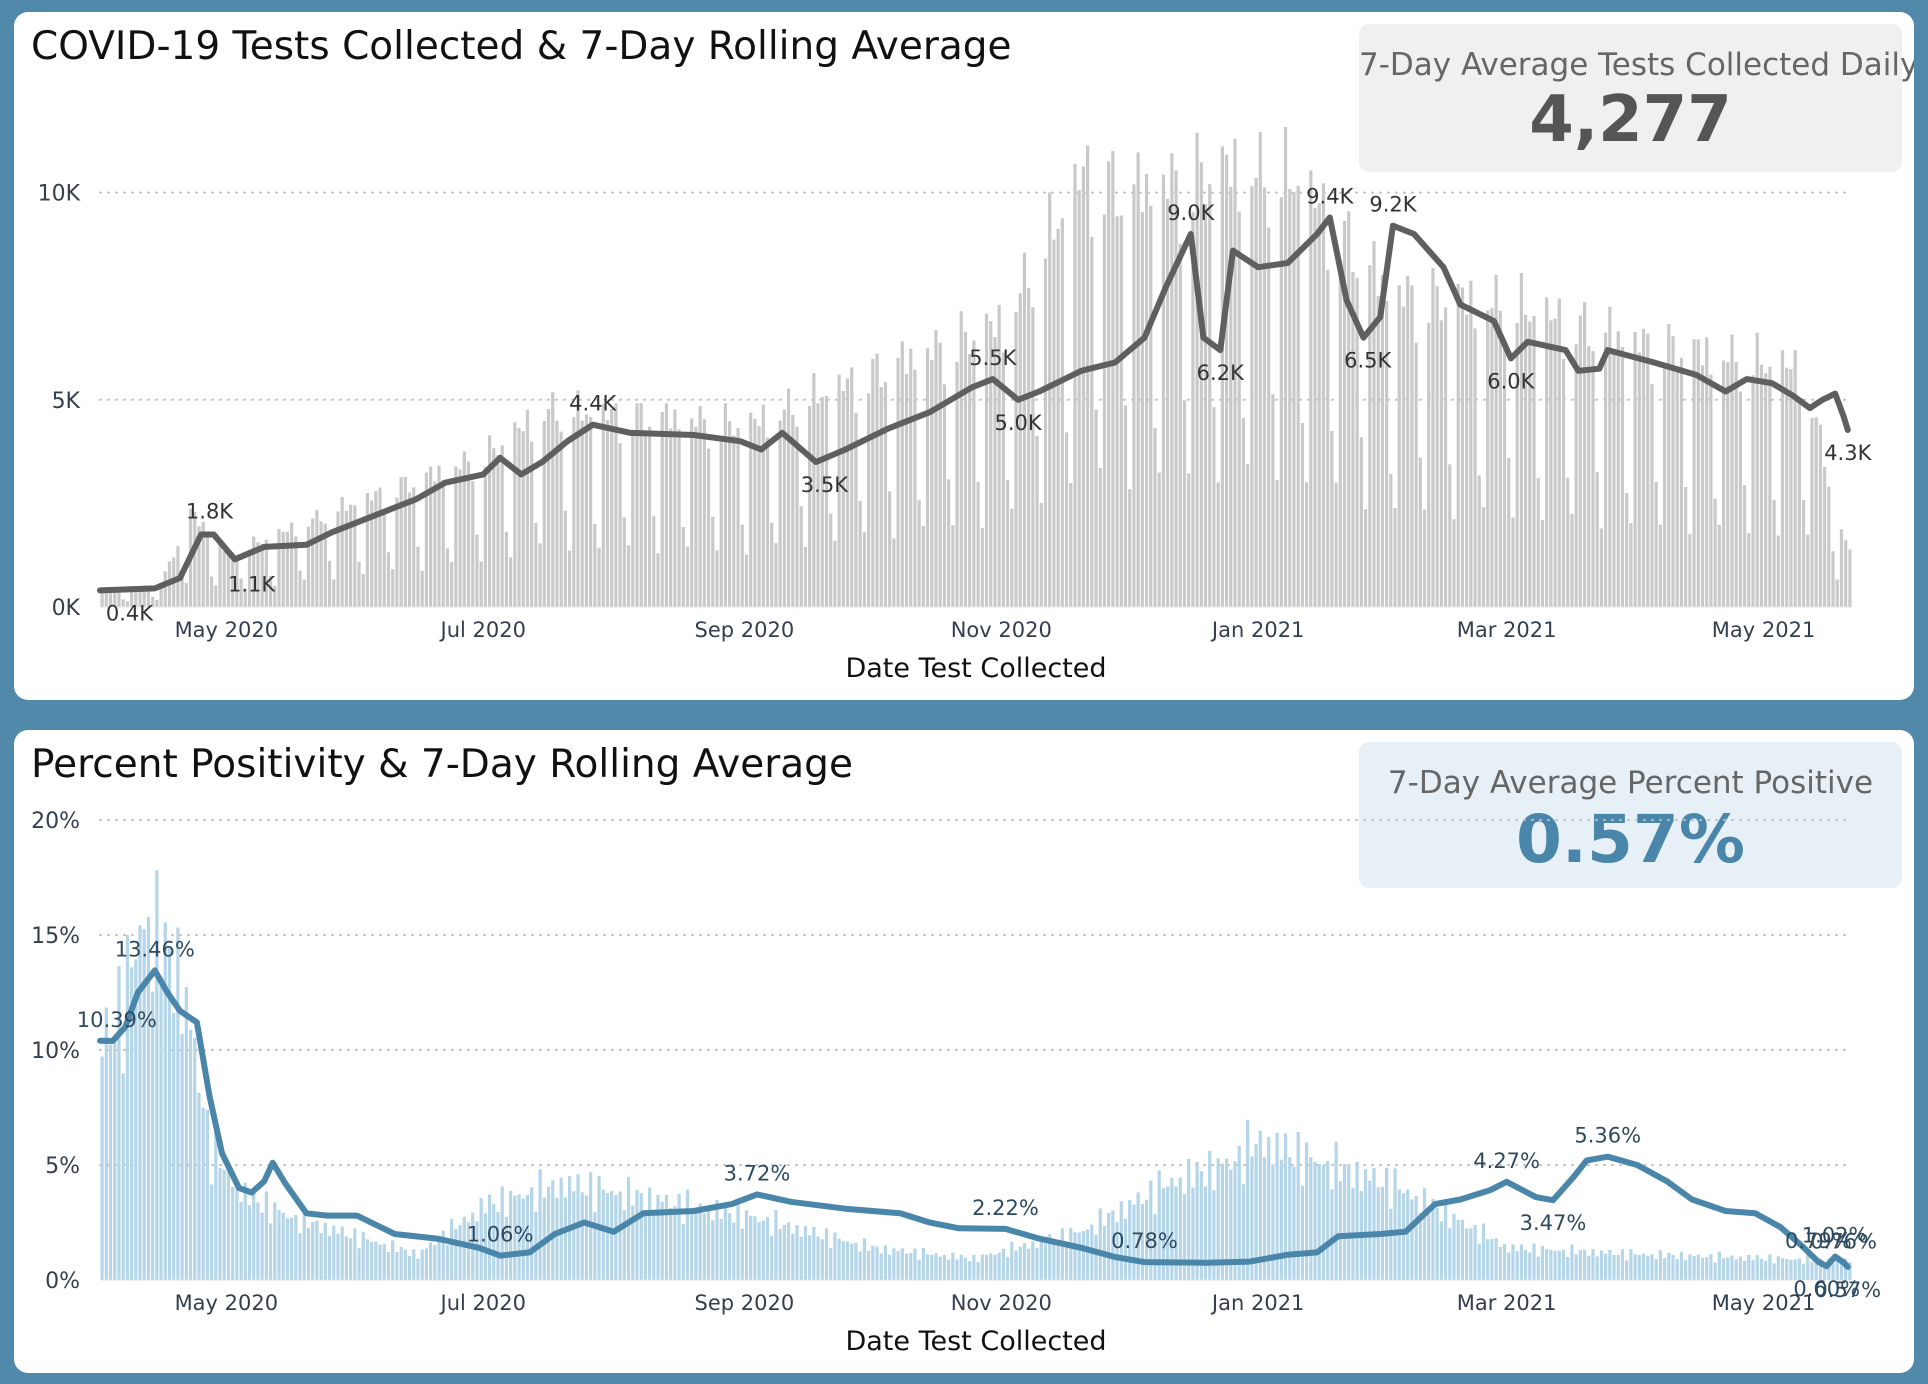  I want to click on data-label: 0.57%, so click(1847, 1290).